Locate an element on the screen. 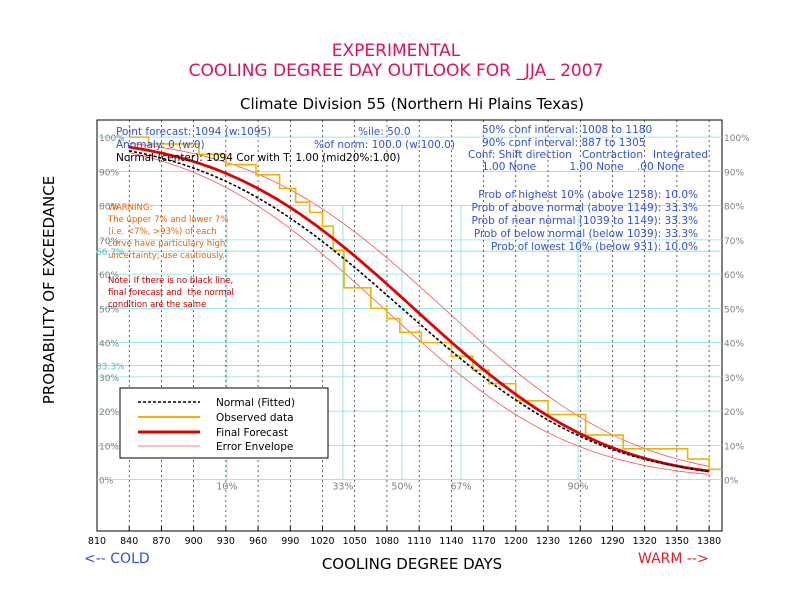 This screenshot has width=792, height=612. conf-values-text: 1.00 None 1.00 None .00 None is located at coordinates (583, 167).